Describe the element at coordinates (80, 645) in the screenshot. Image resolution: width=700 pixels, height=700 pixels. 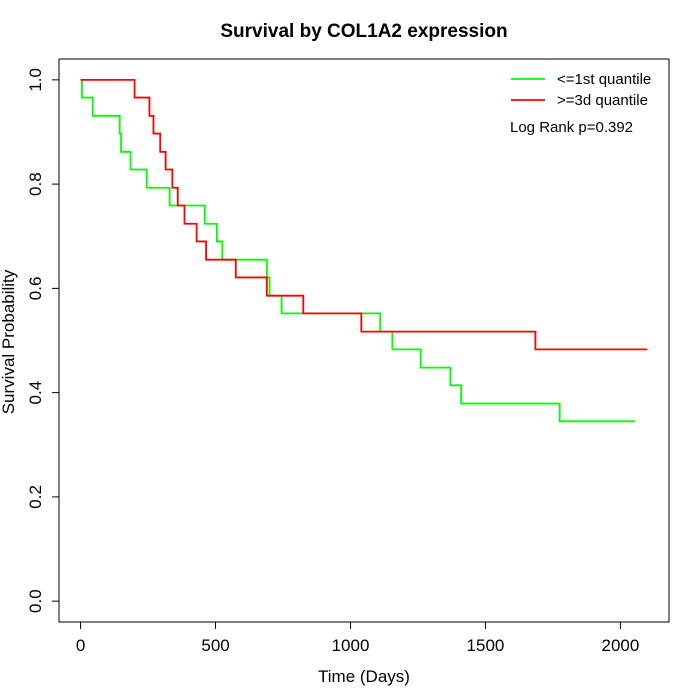
I see `x-tick-label: 0` at that location.